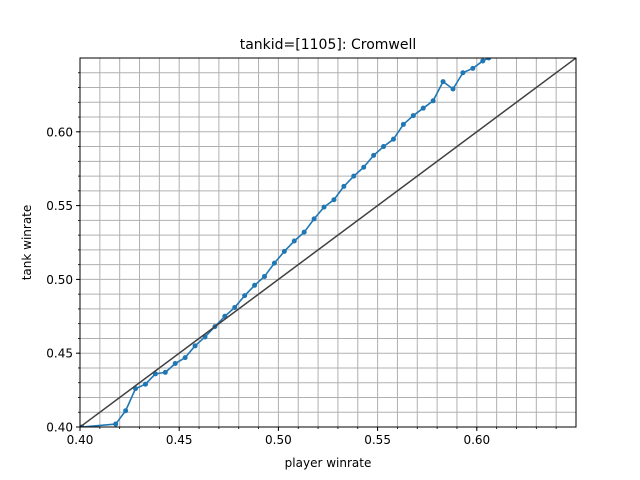  What do you see at coordinates (476, 440) in the screenshot?
I see `x-tick-label: 0.60` at bounding box center [476, 440].